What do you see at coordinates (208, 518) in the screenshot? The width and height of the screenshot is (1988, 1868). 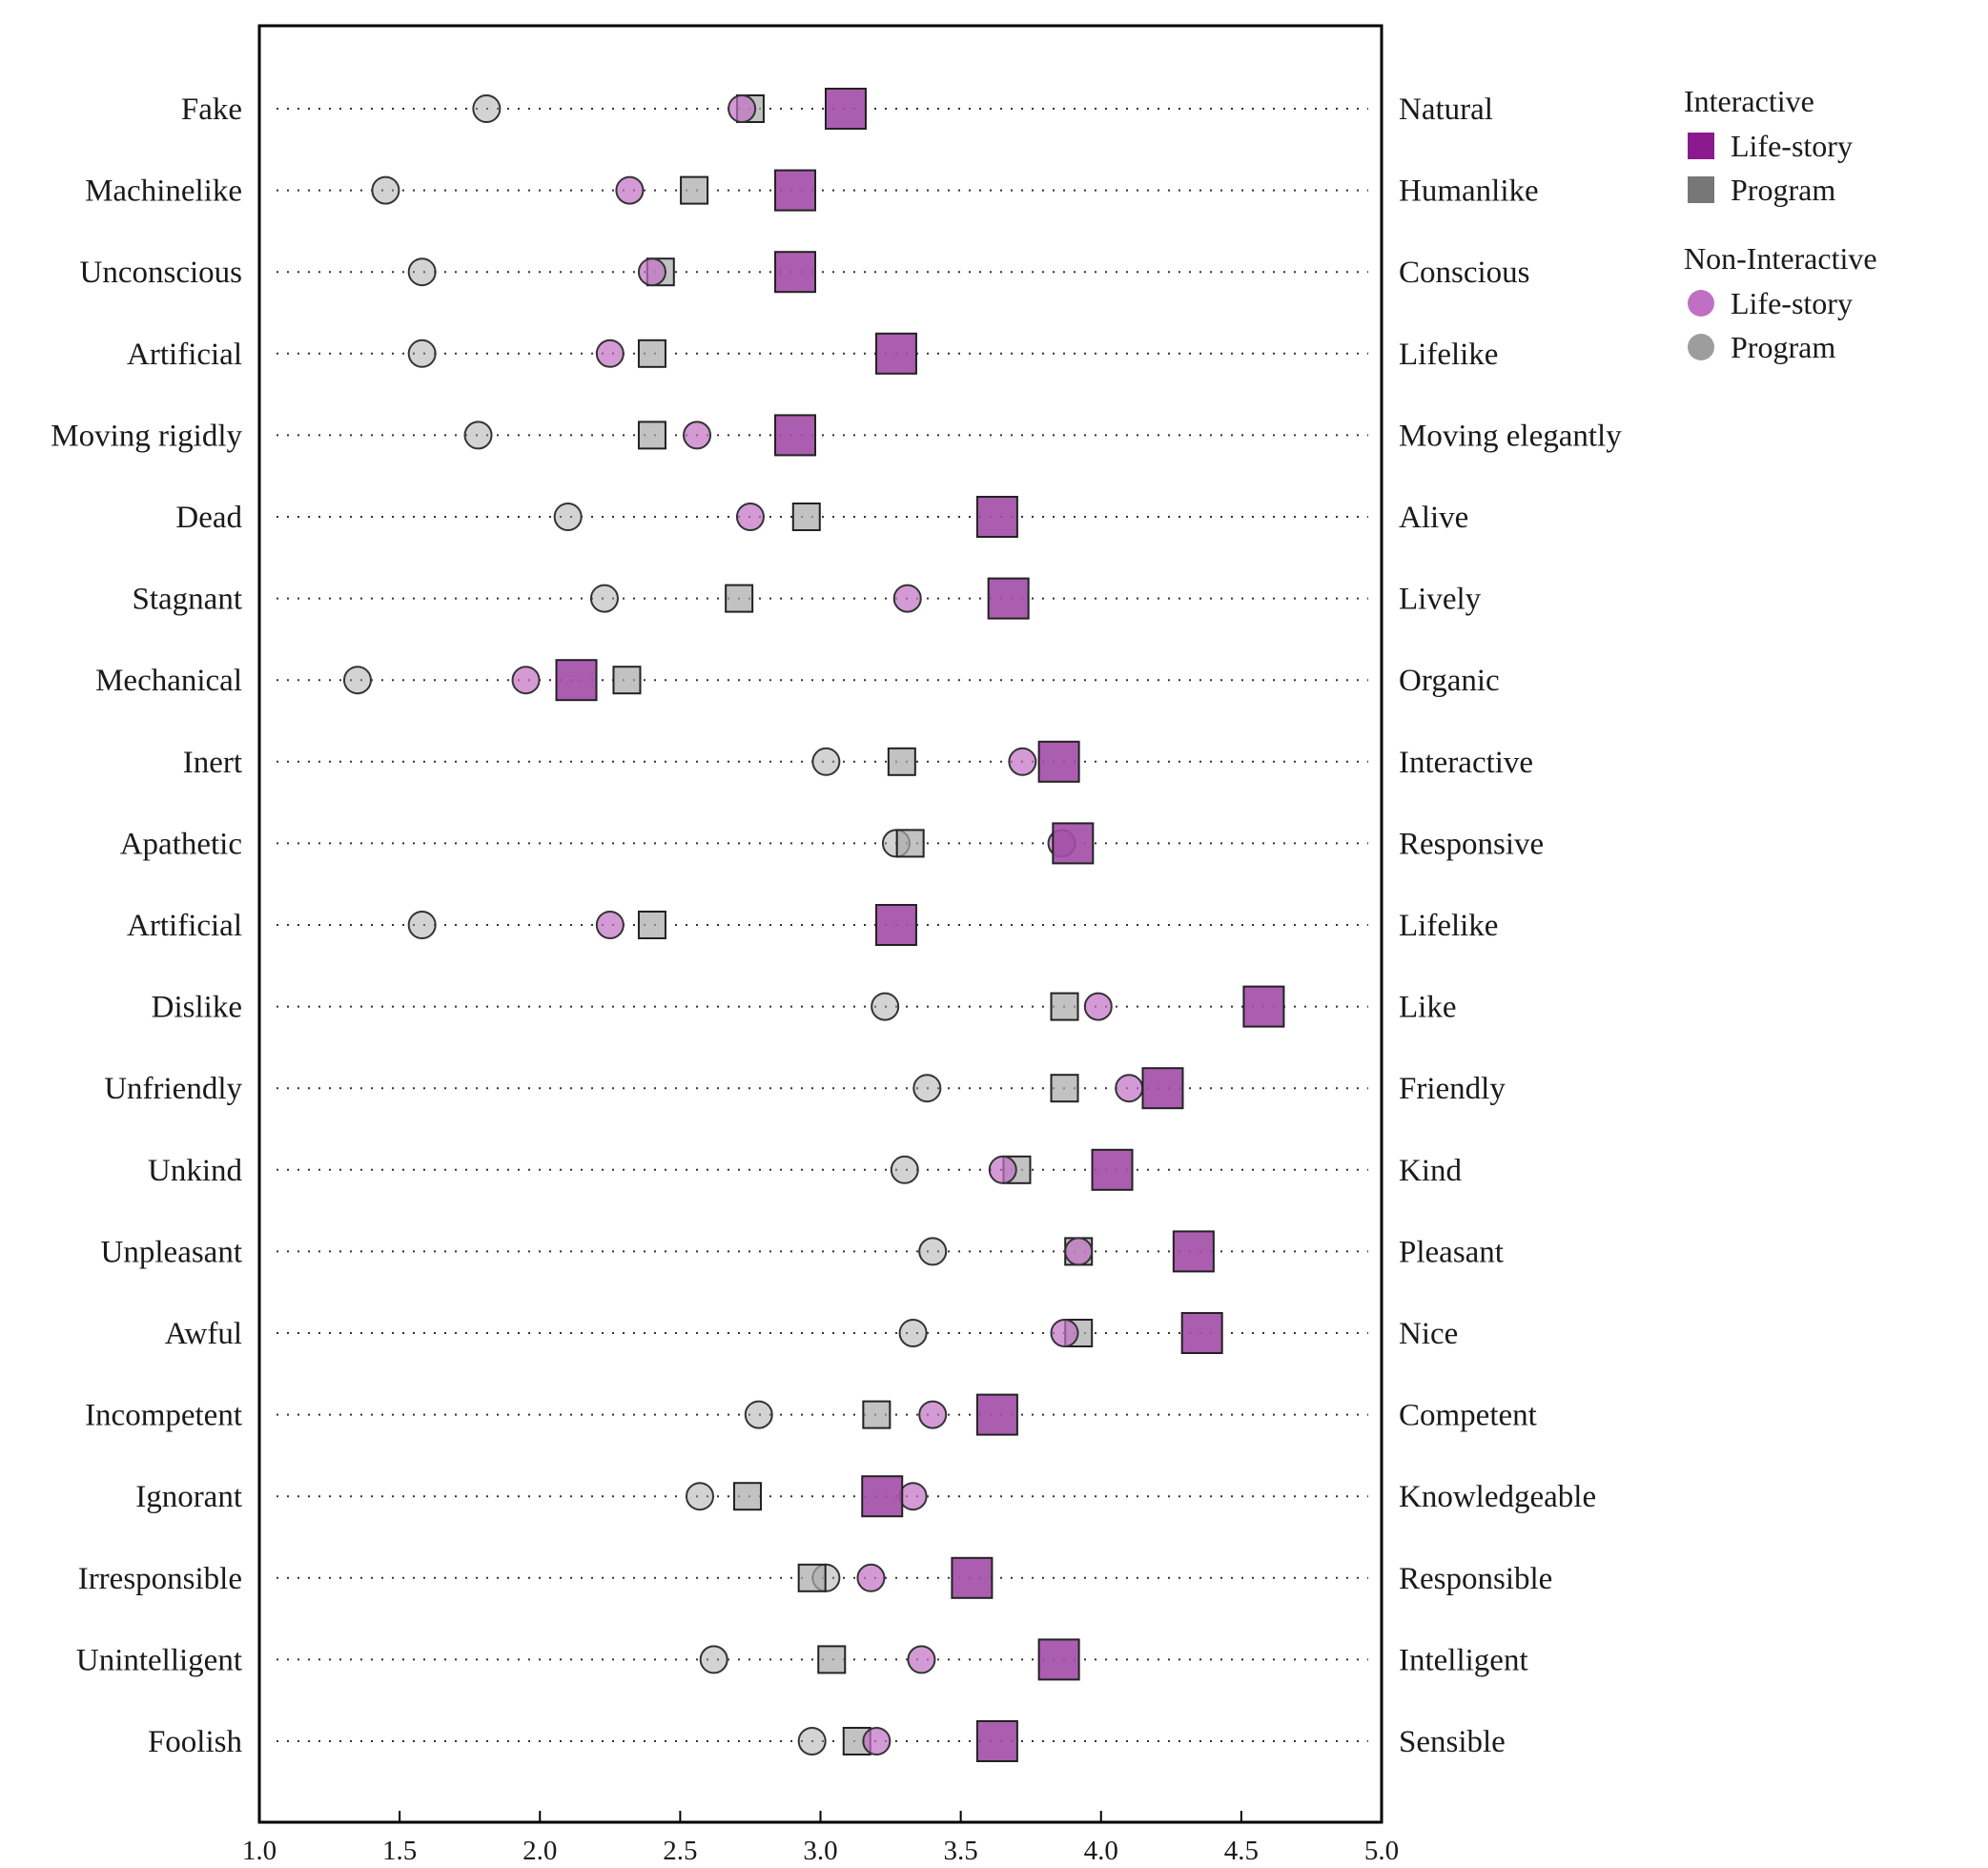 I see `row-label-left: Dead` at bounding box center [208, 518].